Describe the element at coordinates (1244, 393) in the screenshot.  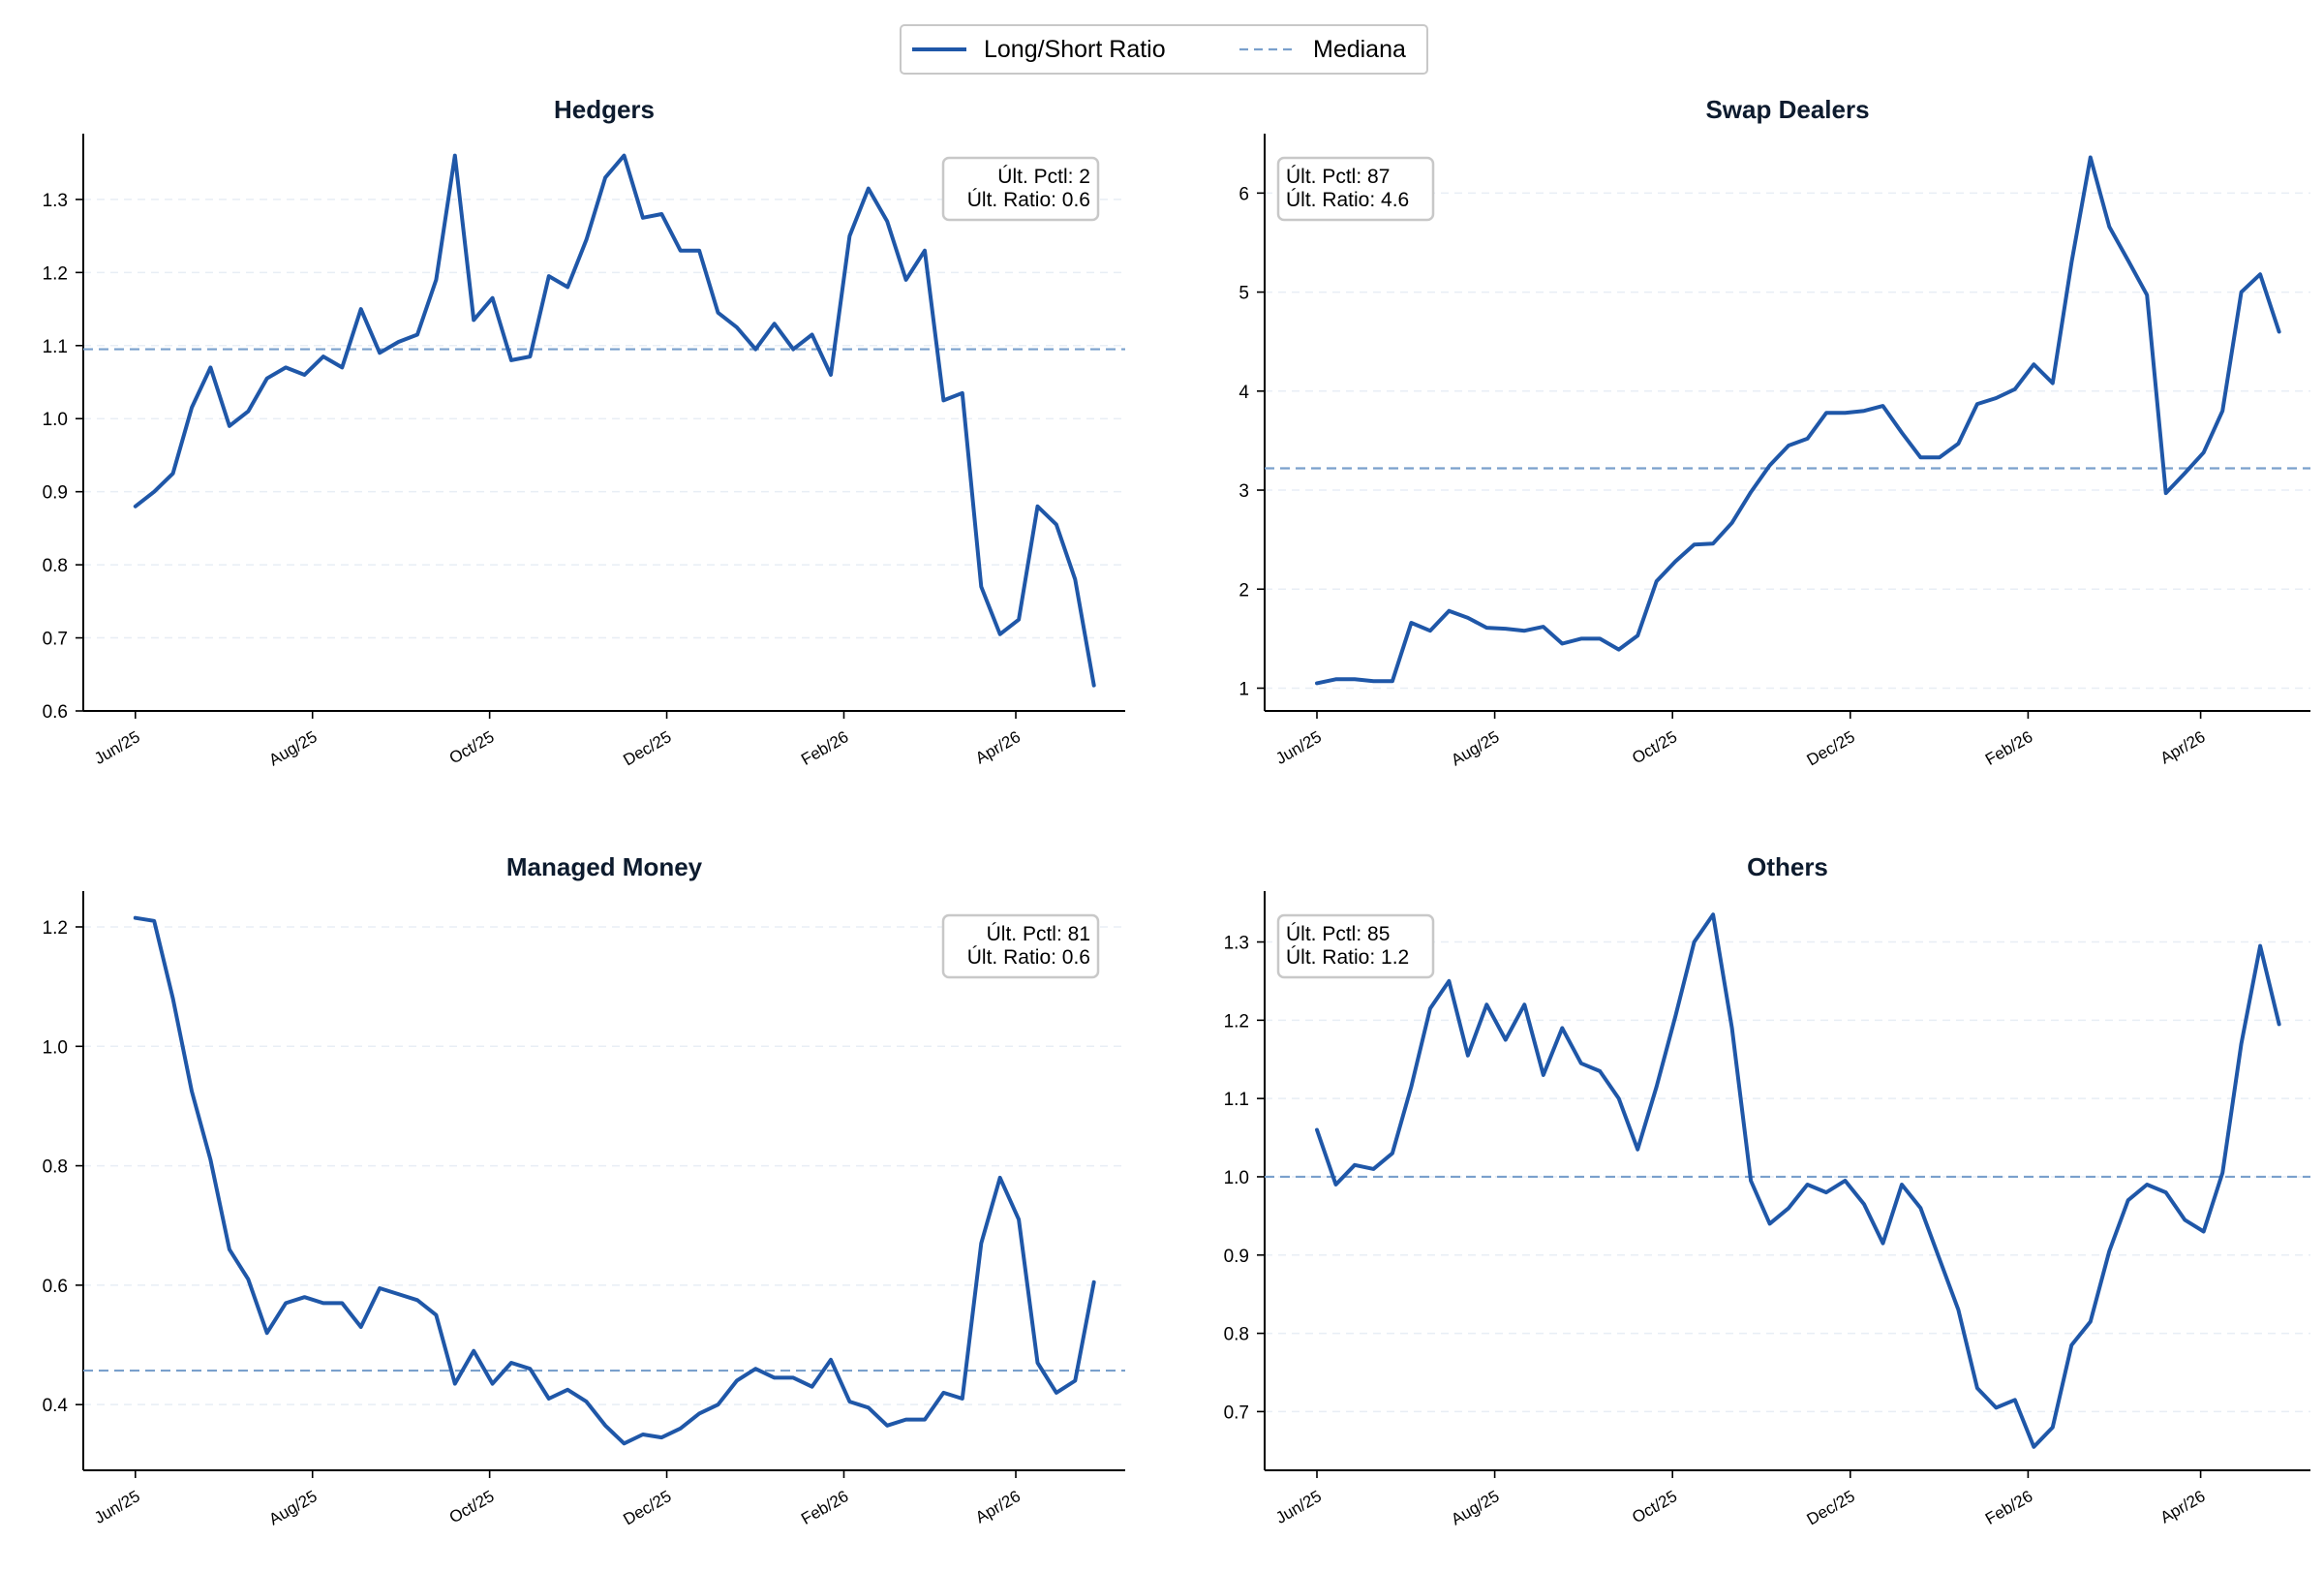
I see `y-tick-label: 4` at that location.